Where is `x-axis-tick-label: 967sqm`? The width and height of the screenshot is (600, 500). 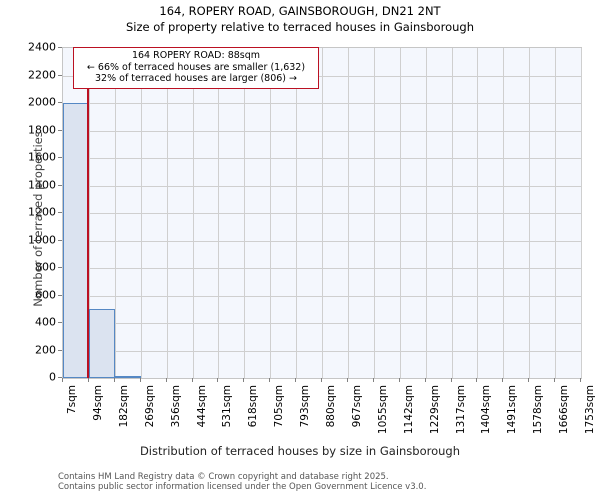 x-axis-tick-label: 967sqm is located at coordinates (357, 406).